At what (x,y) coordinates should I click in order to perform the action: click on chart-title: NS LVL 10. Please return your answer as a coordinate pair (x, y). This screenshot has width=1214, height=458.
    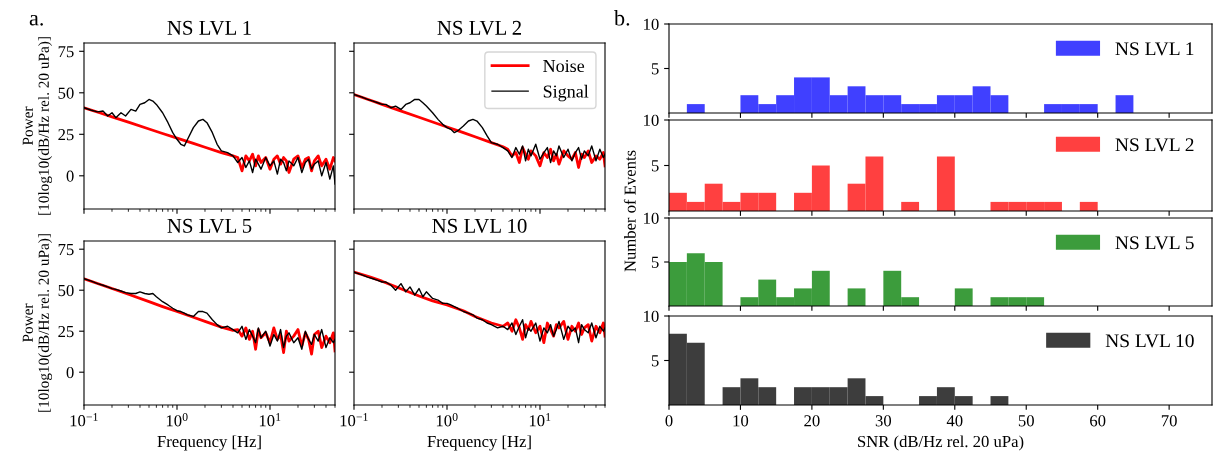
    Looking at the image, I should click on (479, 225).